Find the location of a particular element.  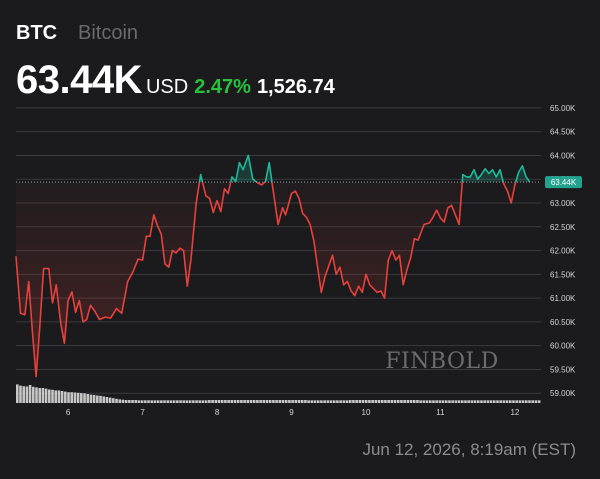

y-tick-label: 61.50K is located at coordinates (563, 274).